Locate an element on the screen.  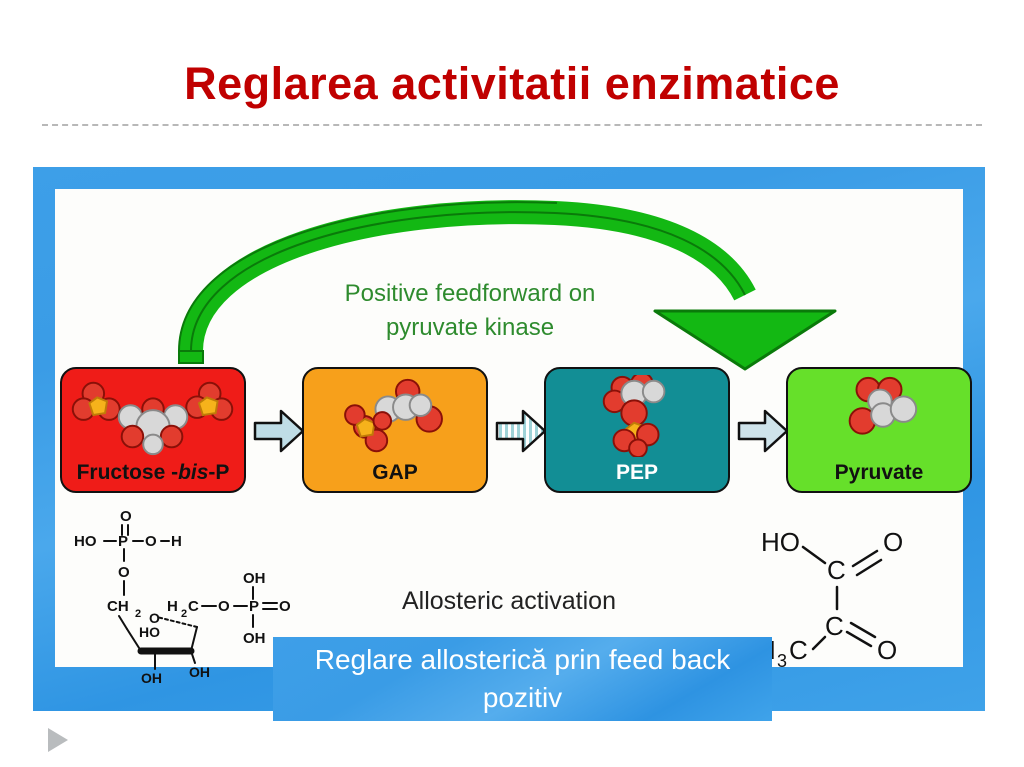
curved-arrow-down-icon is located at coordinates (507, 285).